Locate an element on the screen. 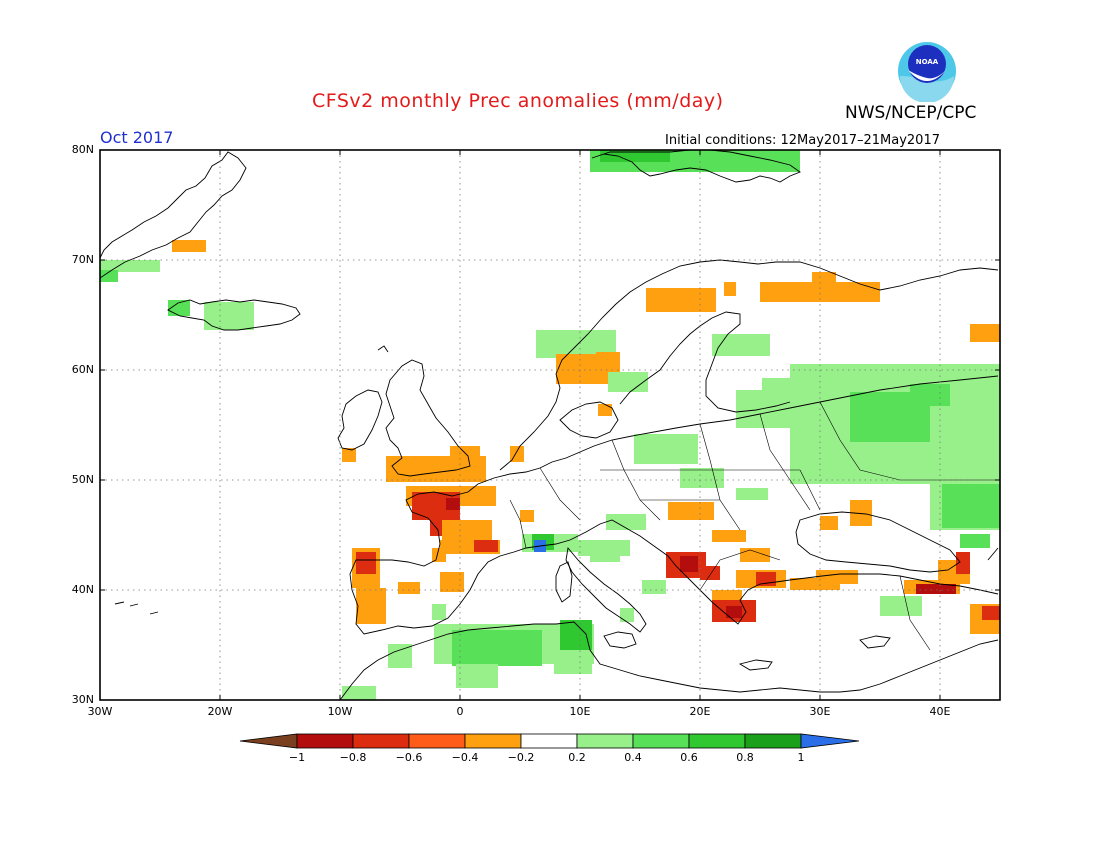 This screenshot has height=850, width=1100. logo-inner-circle is located at coordinates (927, 64).